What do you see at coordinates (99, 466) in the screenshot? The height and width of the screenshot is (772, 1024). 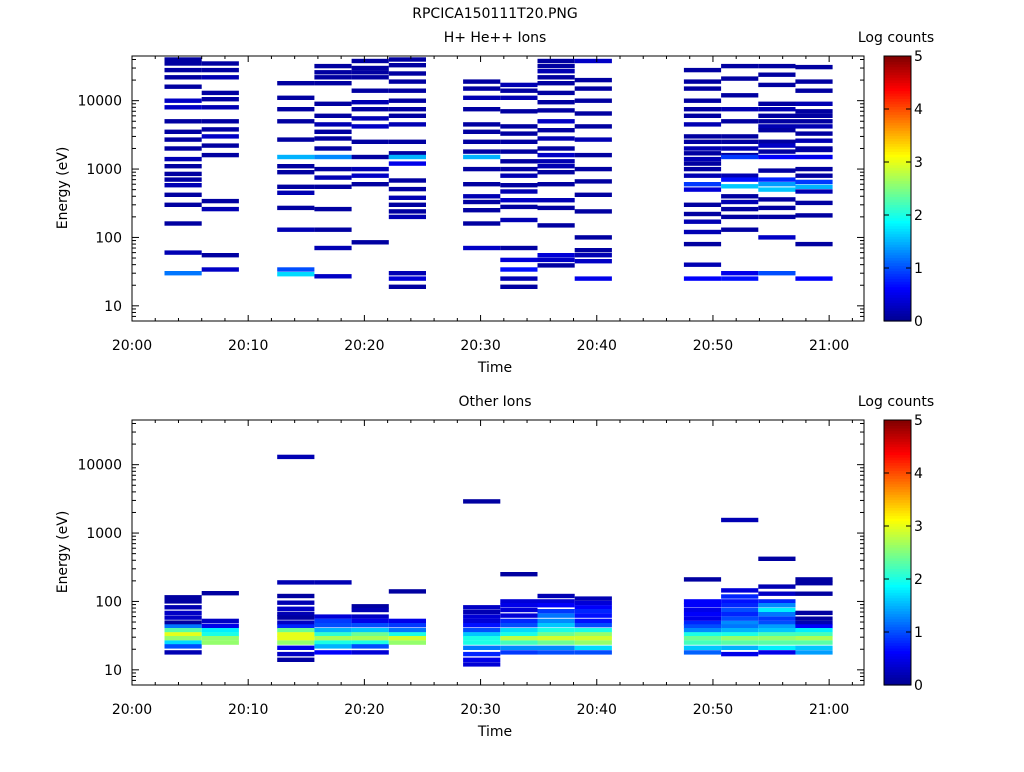 I see `y-tick-label: 10000` at bounding box center [99, 466].